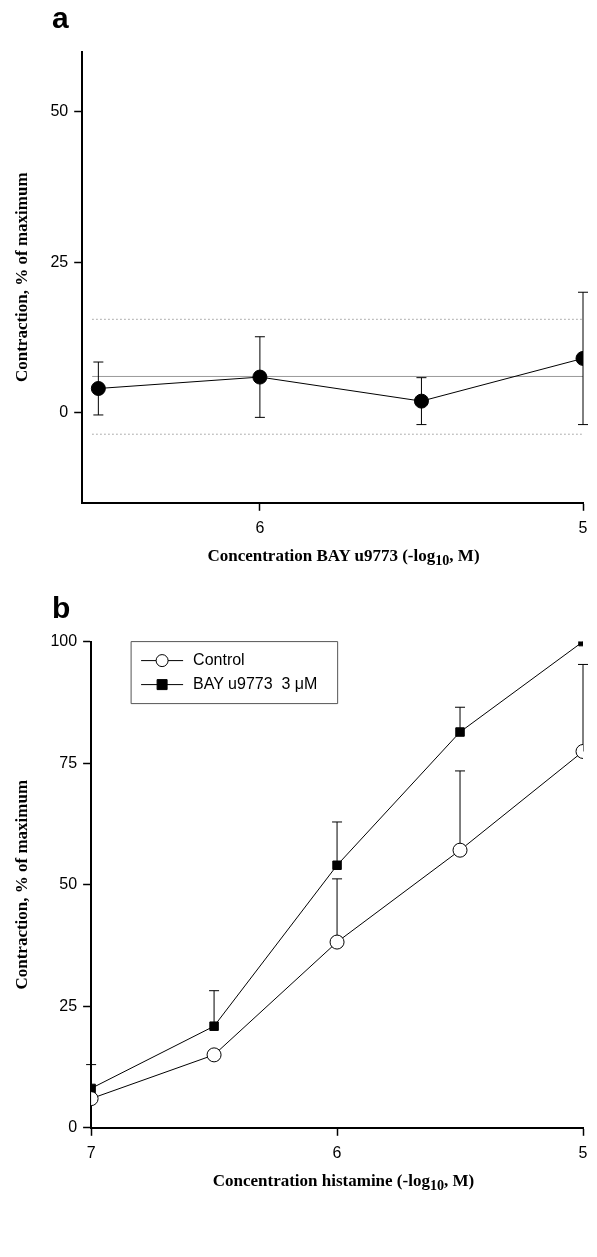  I want to click on x-tick-label: 7, so click(91, 1152).